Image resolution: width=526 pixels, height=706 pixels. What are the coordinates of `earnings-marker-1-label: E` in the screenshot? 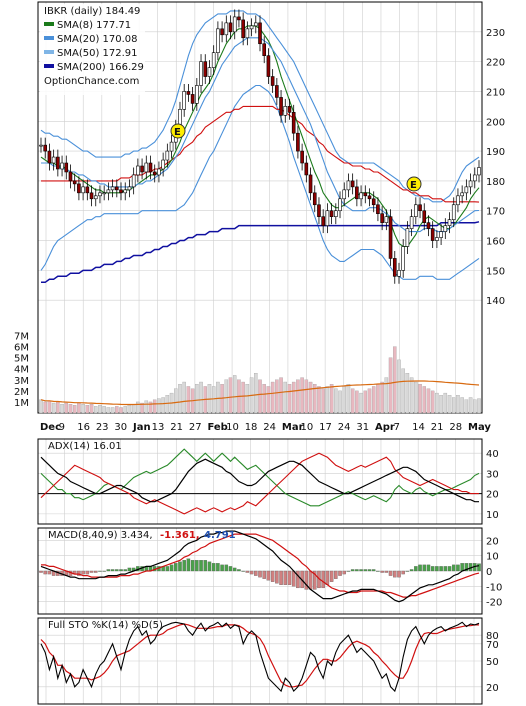 It's located at (177, 132).